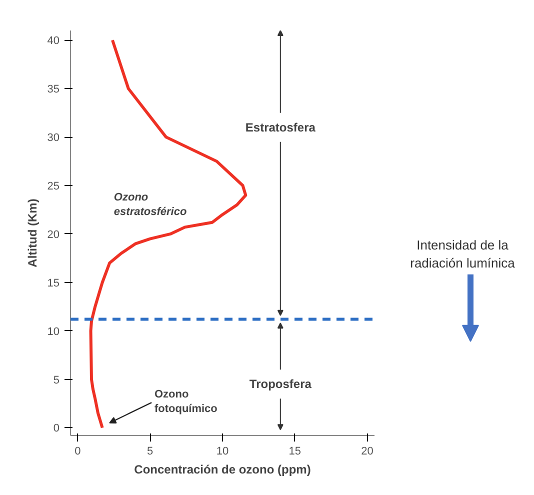 The height and width of the screenshot is (495, 534). I want to click on y-tick-label: 35, so click(53, 90).